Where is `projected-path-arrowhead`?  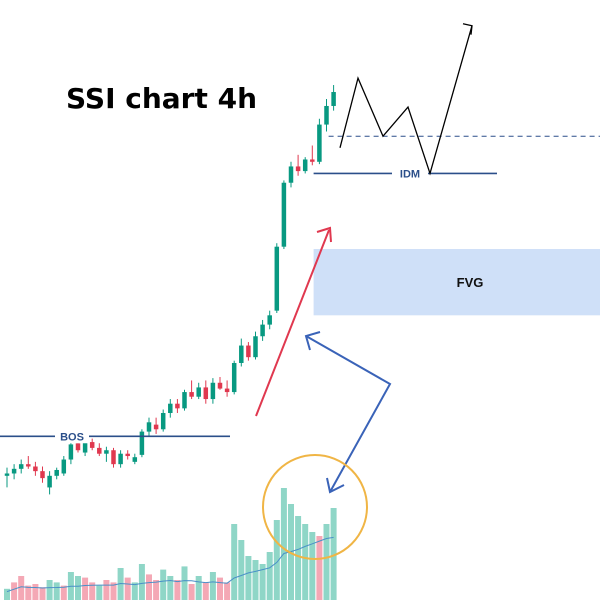 projected-path-arrowhead is located at coordinates (467, 29).